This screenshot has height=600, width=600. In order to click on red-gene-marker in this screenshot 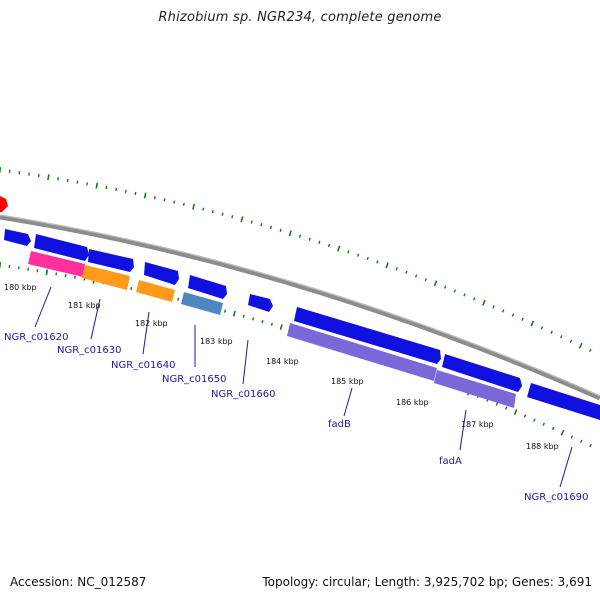, I will do `click(4, 204)`.